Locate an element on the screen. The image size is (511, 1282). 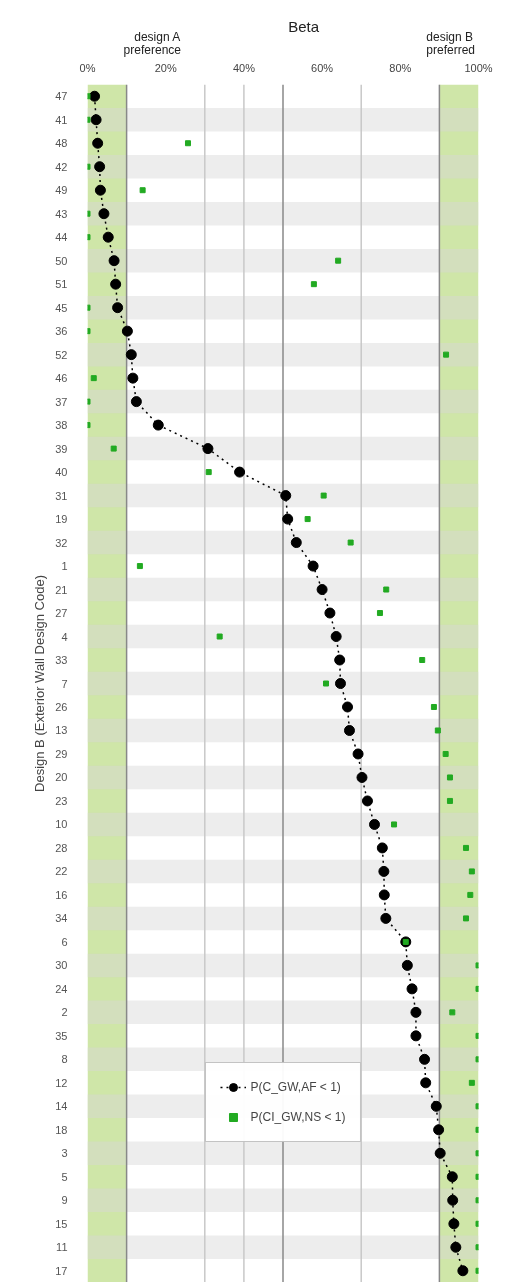
y-tick-label: 2 is located at coordinates (64, 1012).